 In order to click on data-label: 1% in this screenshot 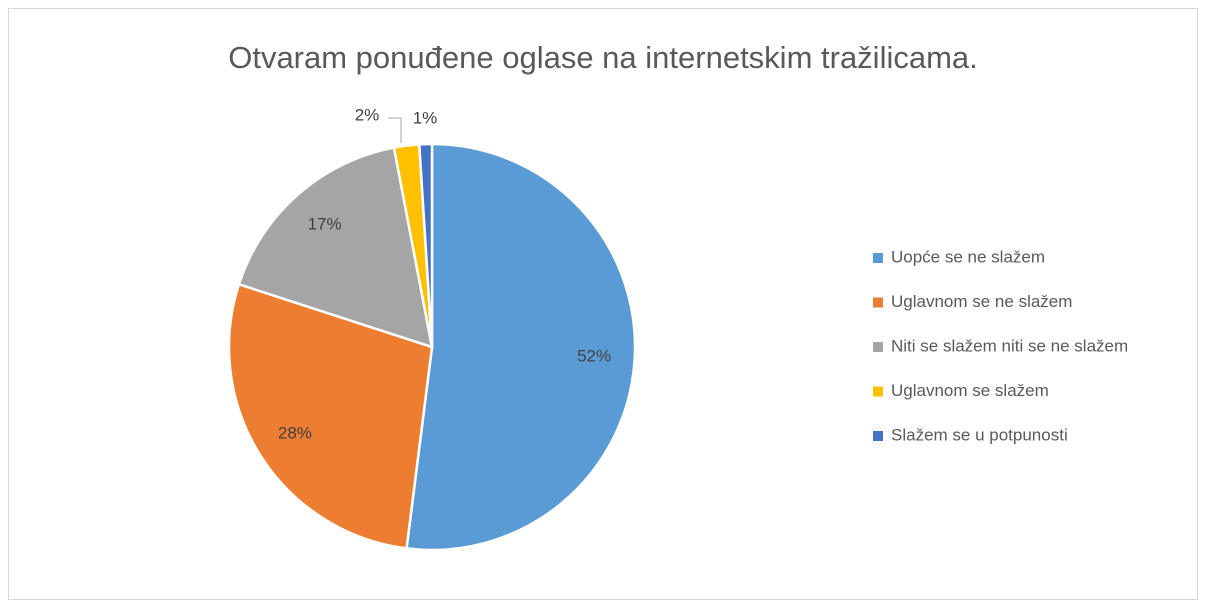, I will do `click(425, 117)`.